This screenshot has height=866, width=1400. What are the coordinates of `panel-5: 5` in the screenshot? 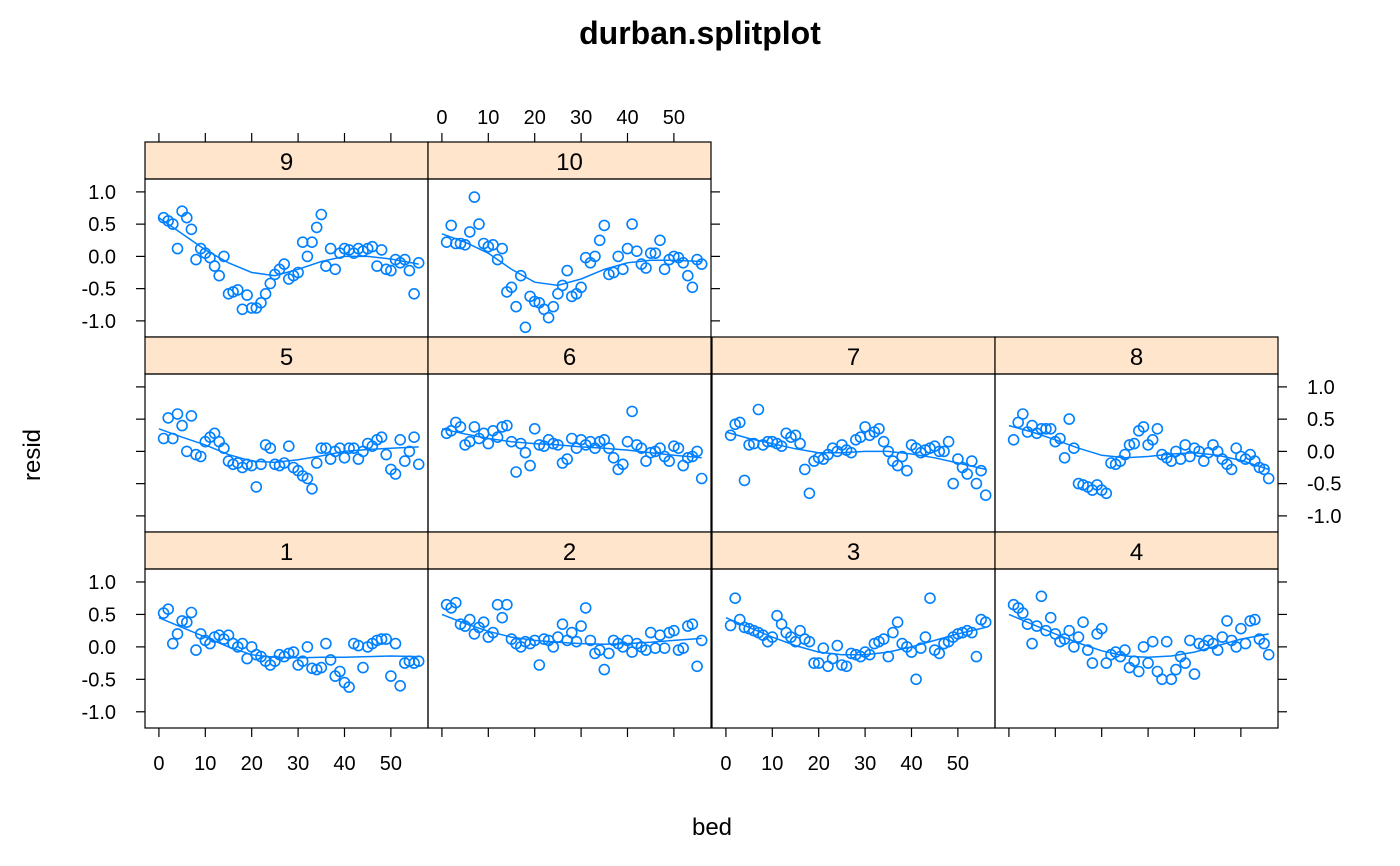 It's located at (286, 434).